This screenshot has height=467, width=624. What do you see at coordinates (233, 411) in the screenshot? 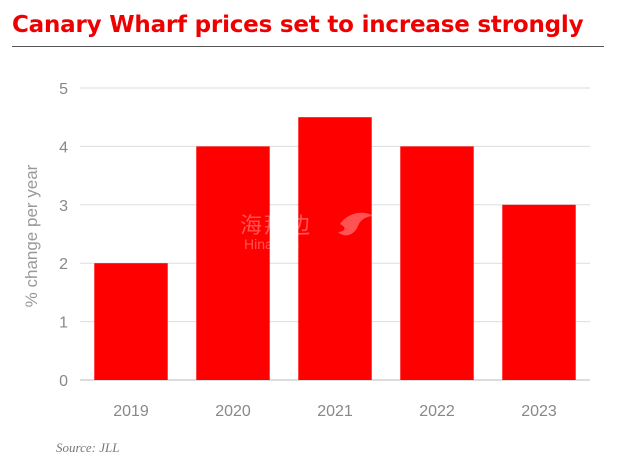
I see `x-tick-label: 2020` at bounding box center [233, 411].